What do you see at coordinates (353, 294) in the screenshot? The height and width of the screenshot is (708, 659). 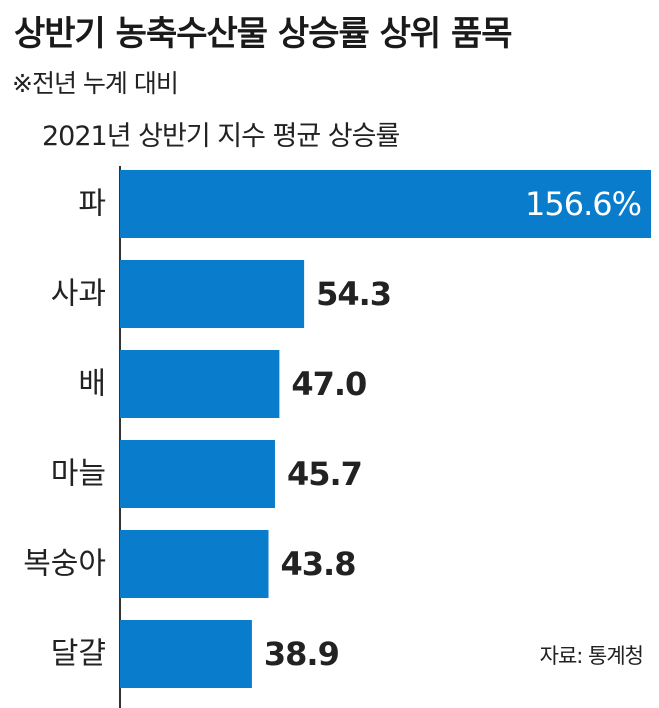 I see `data-label: 54.3` at bounding box center [353, 294].